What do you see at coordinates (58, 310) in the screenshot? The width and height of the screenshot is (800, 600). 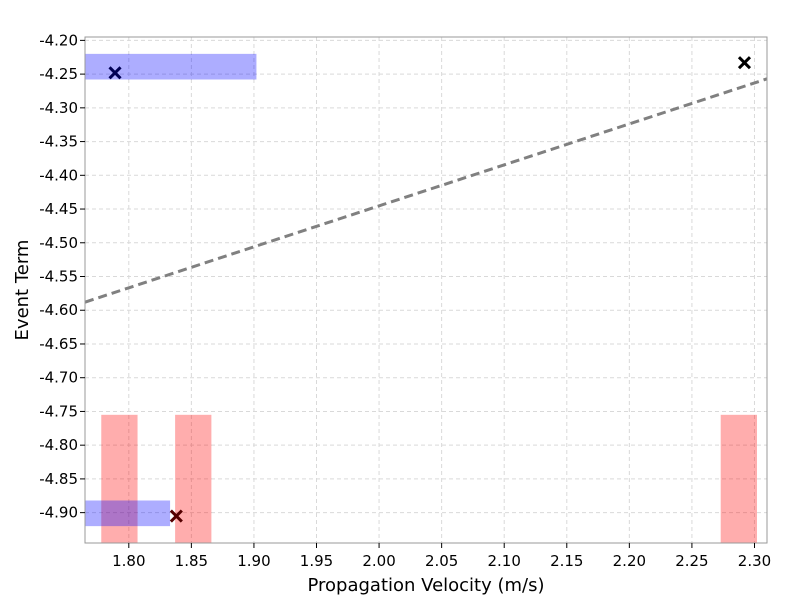 I see `y-tick-label: -4.60` at bounding box center [58, 310].